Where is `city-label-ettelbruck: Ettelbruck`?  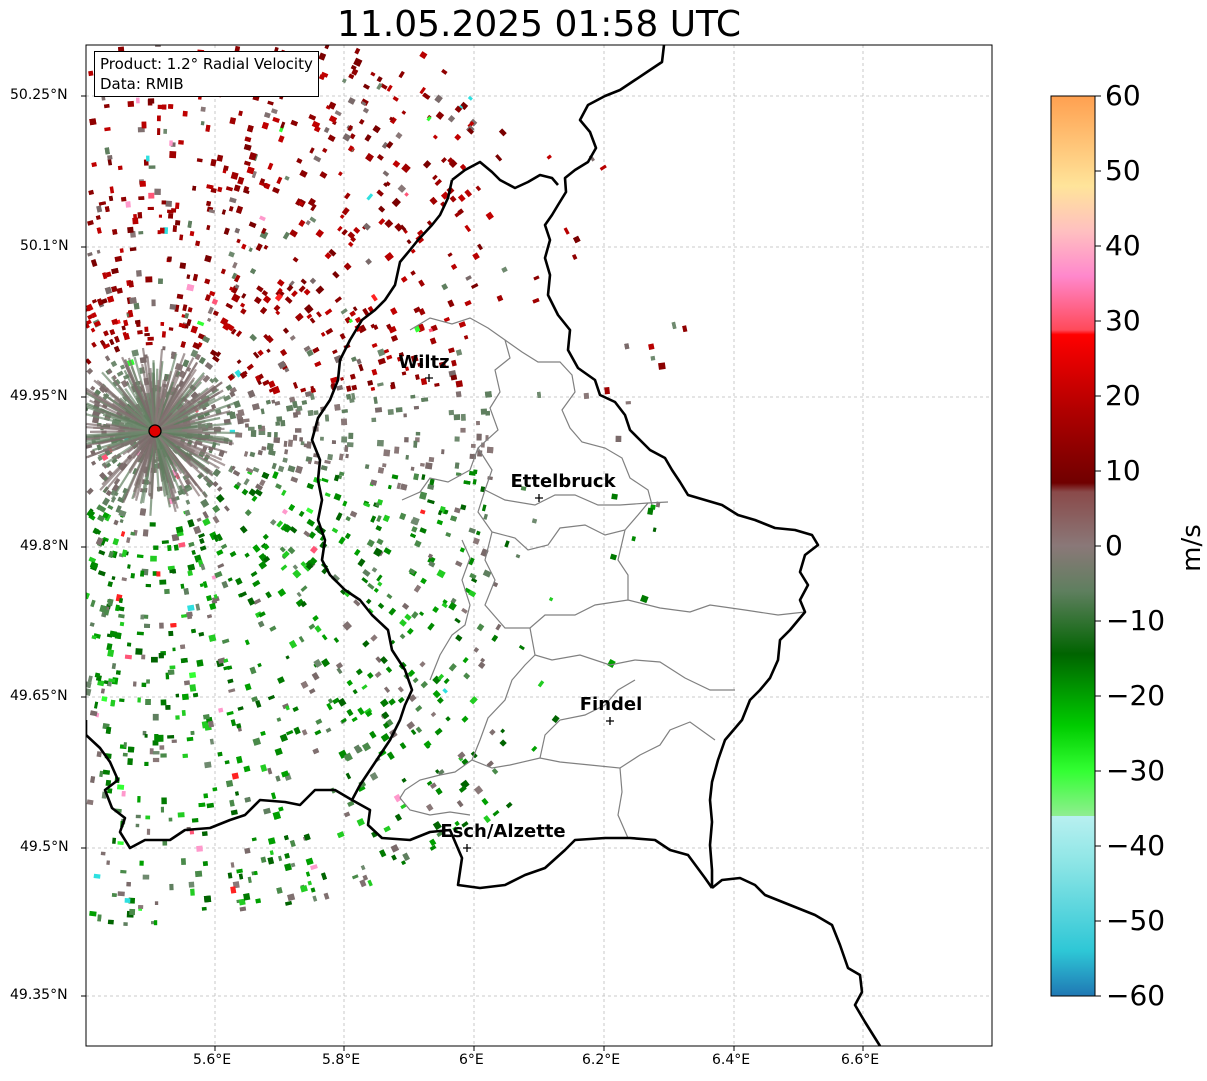 city-label-ettelbruck: Ettelbruck is located at coordinates (563, 481).